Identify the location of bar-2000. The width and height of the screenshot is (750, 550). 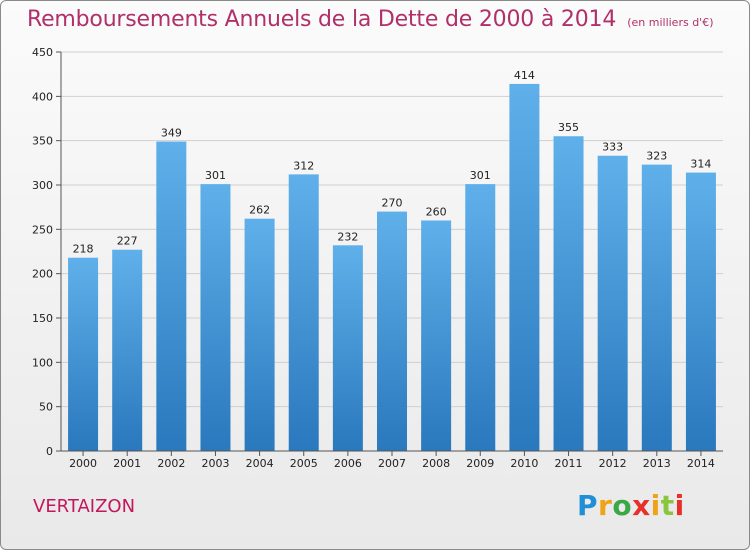
(83, 354).